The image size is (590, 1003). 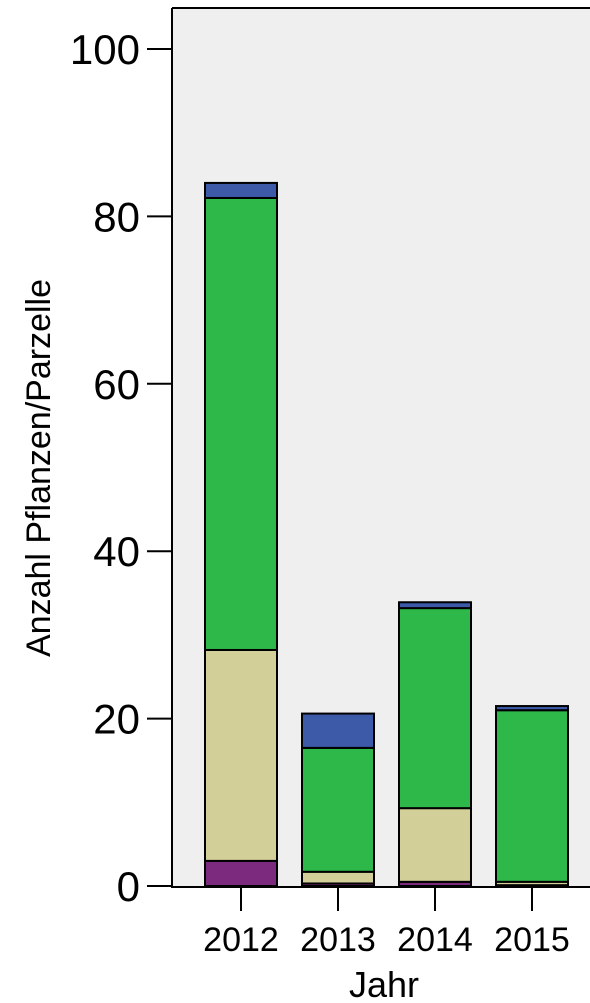 I want to click on x-tick-label-2013: 2013, so click(x=338, y=940).